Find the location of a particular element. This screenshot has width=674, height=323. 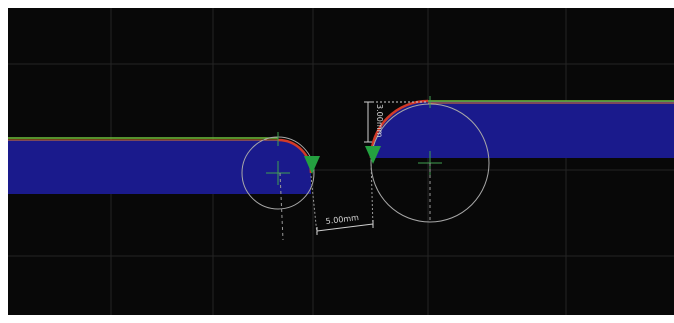

horizontal-dim-ext-right is located at coordinates (372, 194).